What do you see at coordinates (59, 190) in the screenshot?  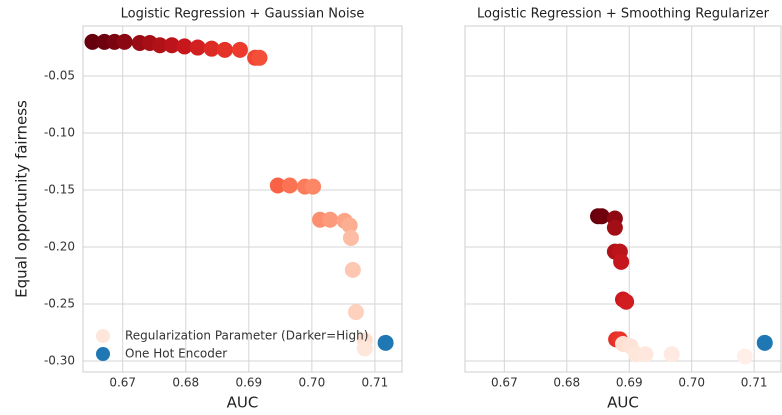 I see `y-tick-label: -0.15` at bounding box center [59, 190].